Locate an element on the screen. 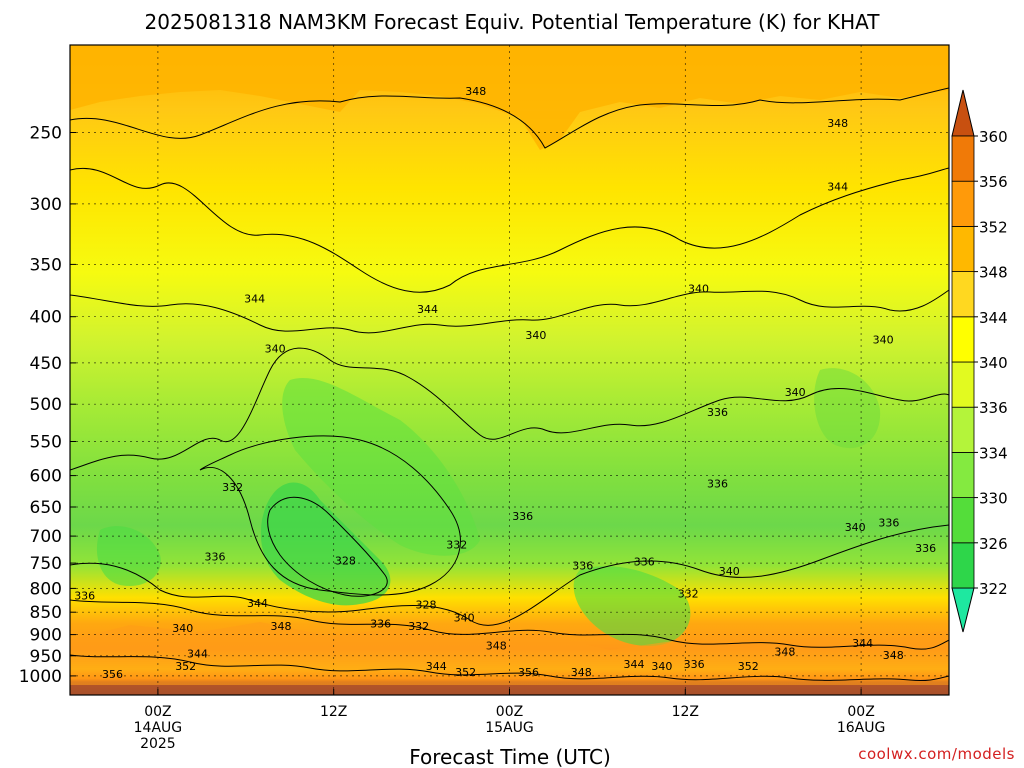 The width and height of the screenshot is (1024, 768). y-tick-label: 1000 is located at coordinates (40, 677).